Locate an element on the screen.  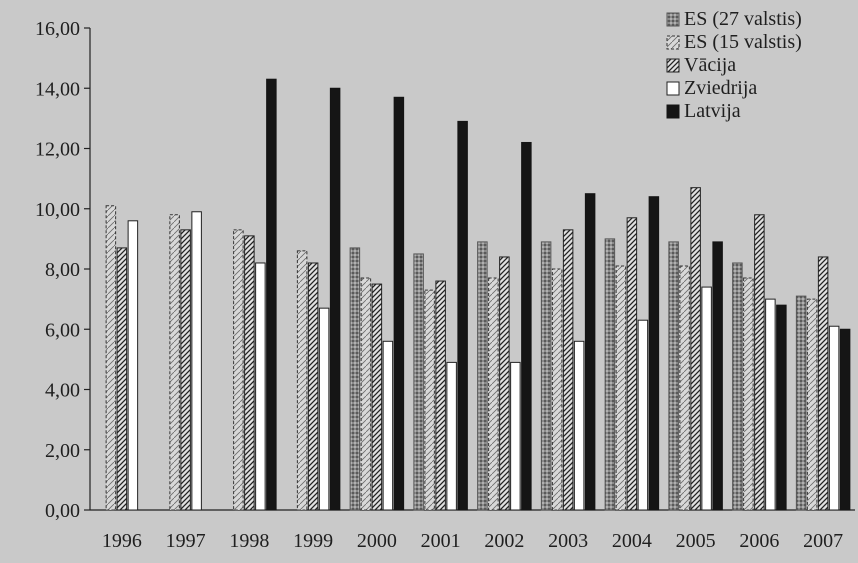
bar-white-2004 is located at coordinates (643, 415).